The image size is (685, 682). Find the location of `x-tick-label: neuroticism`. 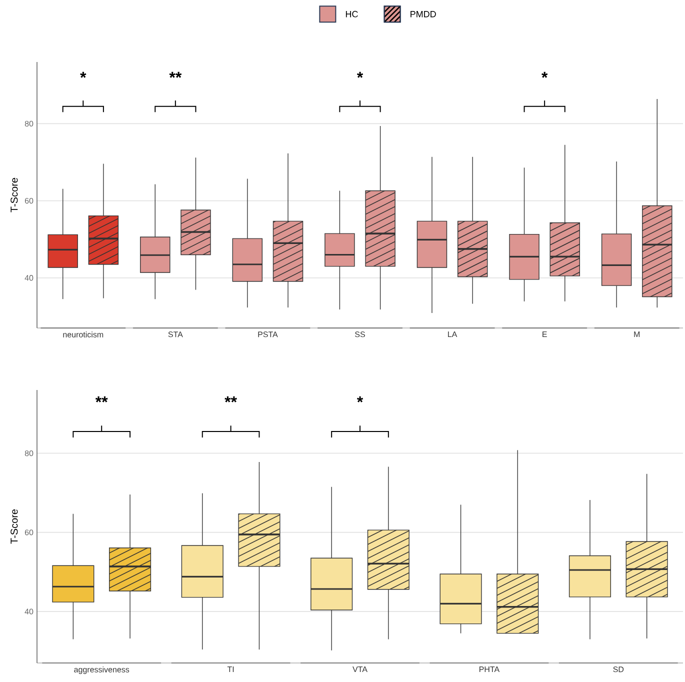

x-tick-label: neuroticism is located at coordinates (83, 335).